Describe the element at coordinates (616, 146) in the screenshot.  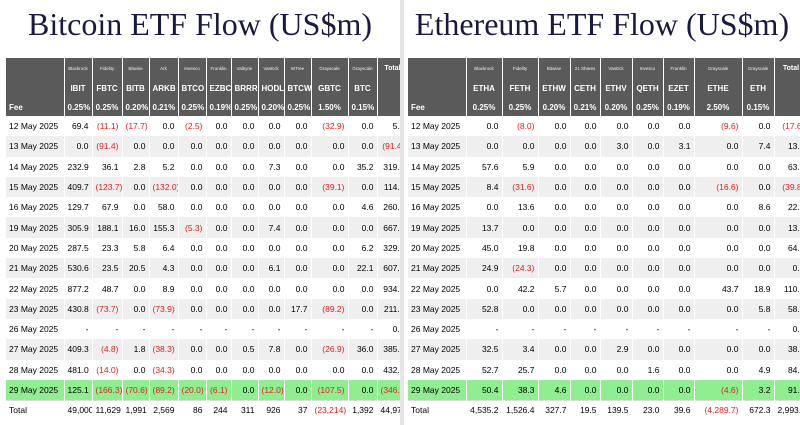
I see `flow-value: 3.0` at that location.